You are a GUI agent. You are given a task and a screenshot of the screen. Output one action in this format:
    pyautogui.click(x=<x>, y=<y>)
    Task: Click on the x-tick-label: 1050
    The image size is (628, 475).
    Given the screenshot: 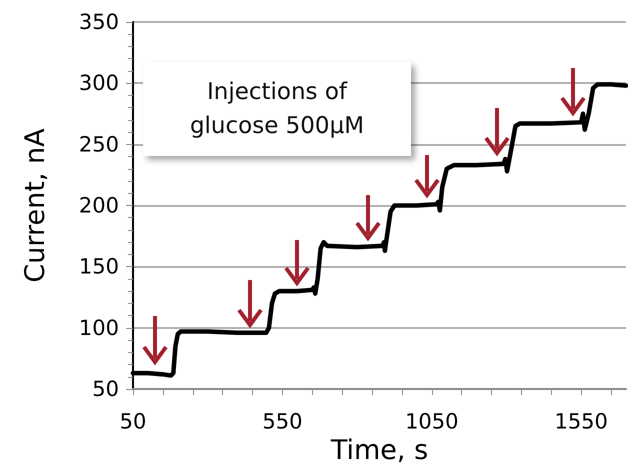 What is the action you would take?
    pyautogui.click(x=432, y=422)
    